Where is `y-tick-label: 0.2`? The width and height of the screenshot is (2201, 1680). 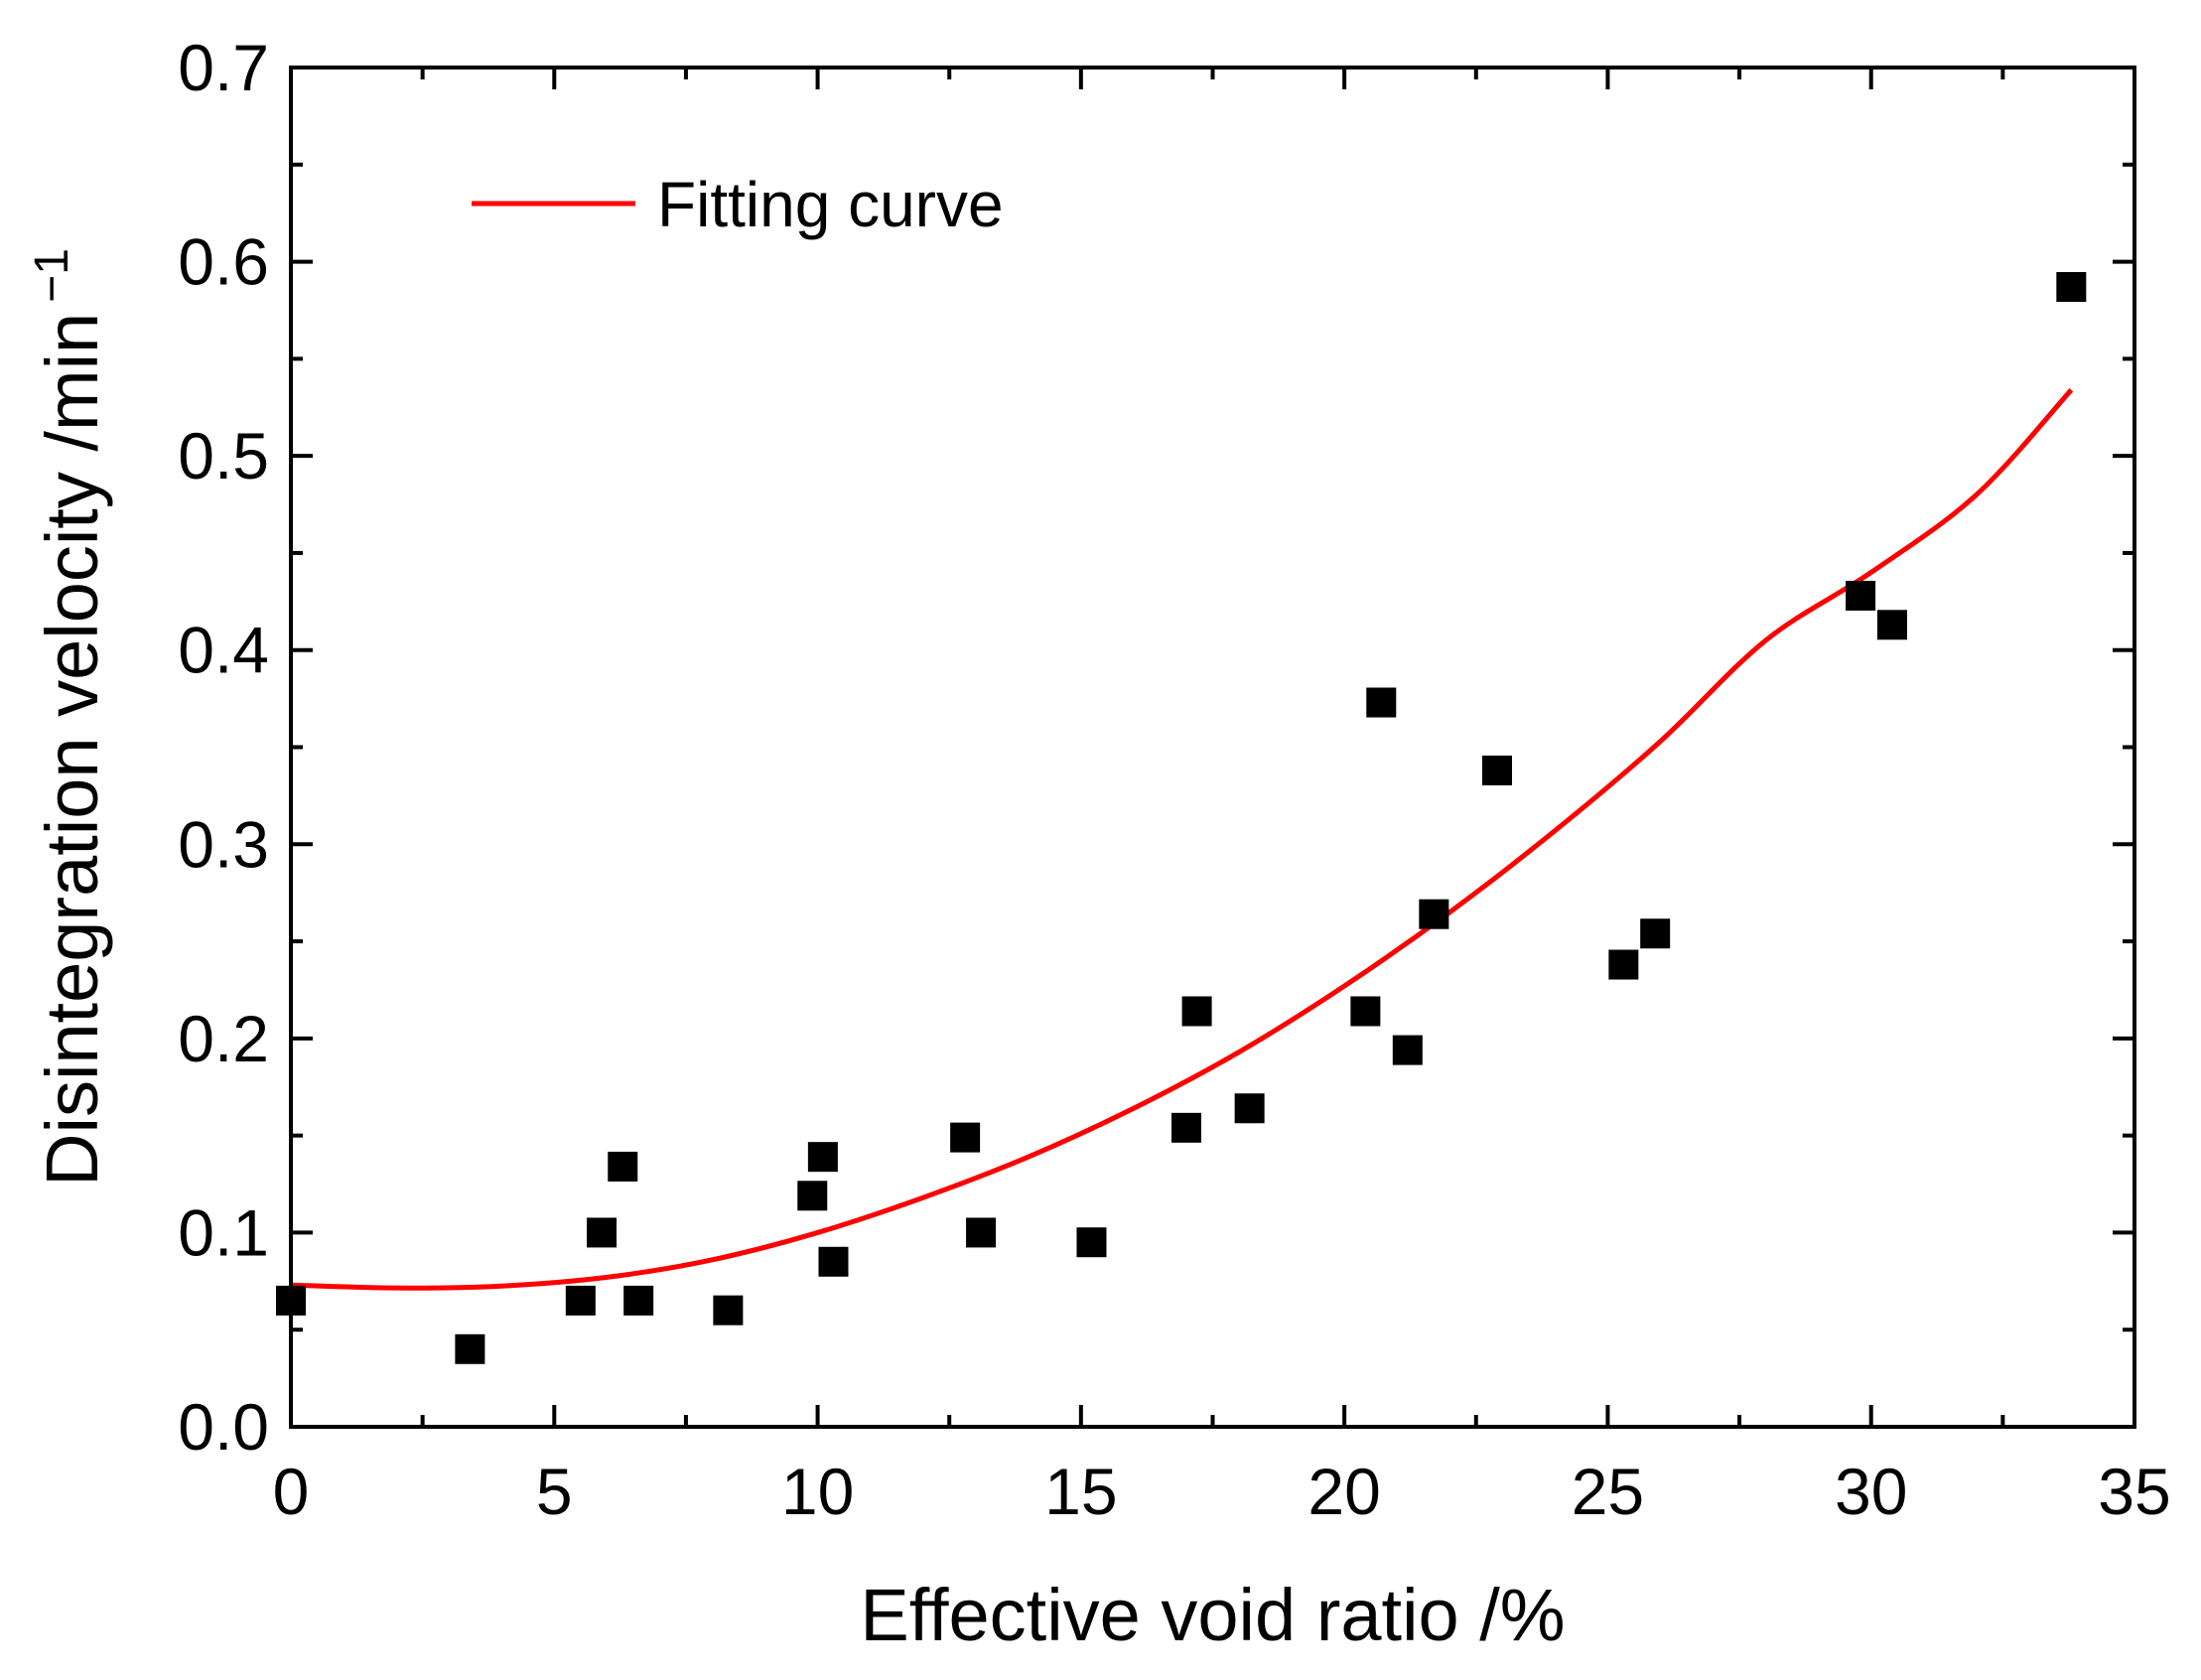 y-tick-label: 0.2 is located at coordinates (223, 1038).